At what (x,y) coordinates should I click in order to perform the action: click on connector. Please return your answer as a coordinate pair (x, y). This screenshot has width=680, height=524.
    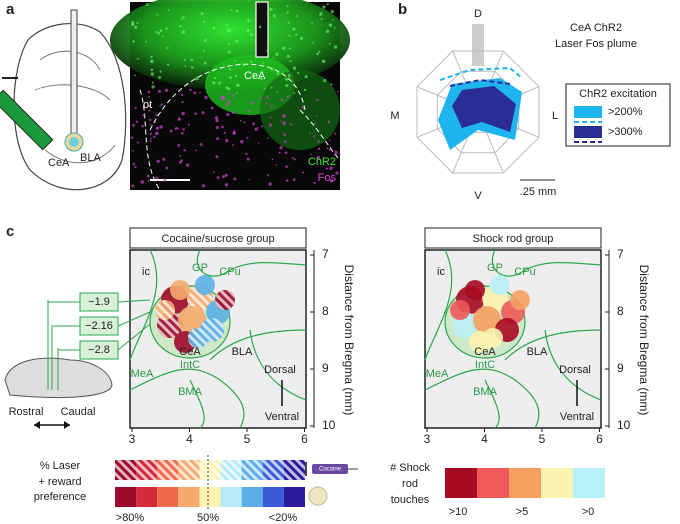
    Looking at the image, I should click on (134, 301).